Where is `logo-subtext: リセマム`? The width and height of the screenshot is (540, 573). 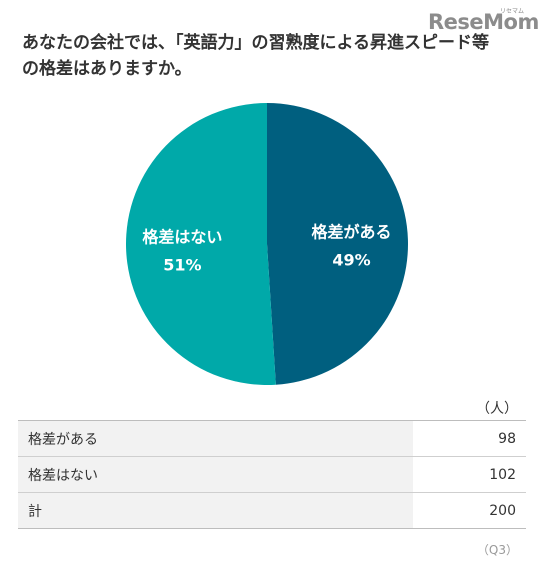
logo-subtext: リセマム is located at coordinates (512, 11).